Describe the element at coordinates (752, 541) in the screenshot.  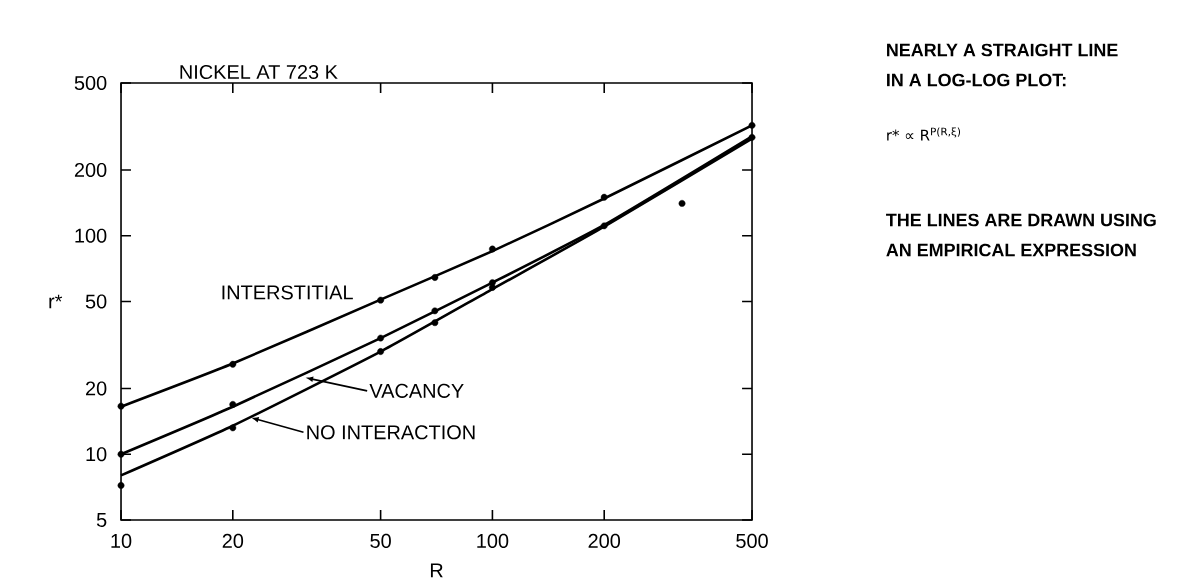
I see `x-tick-label: 500` at that location.